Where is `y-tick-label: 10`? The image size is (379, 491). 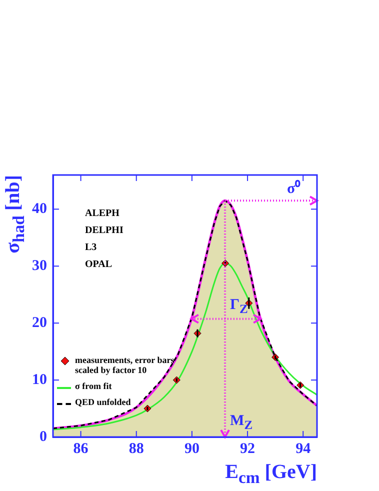 y-tick-label: 10 is located at coordinates (39, 380).